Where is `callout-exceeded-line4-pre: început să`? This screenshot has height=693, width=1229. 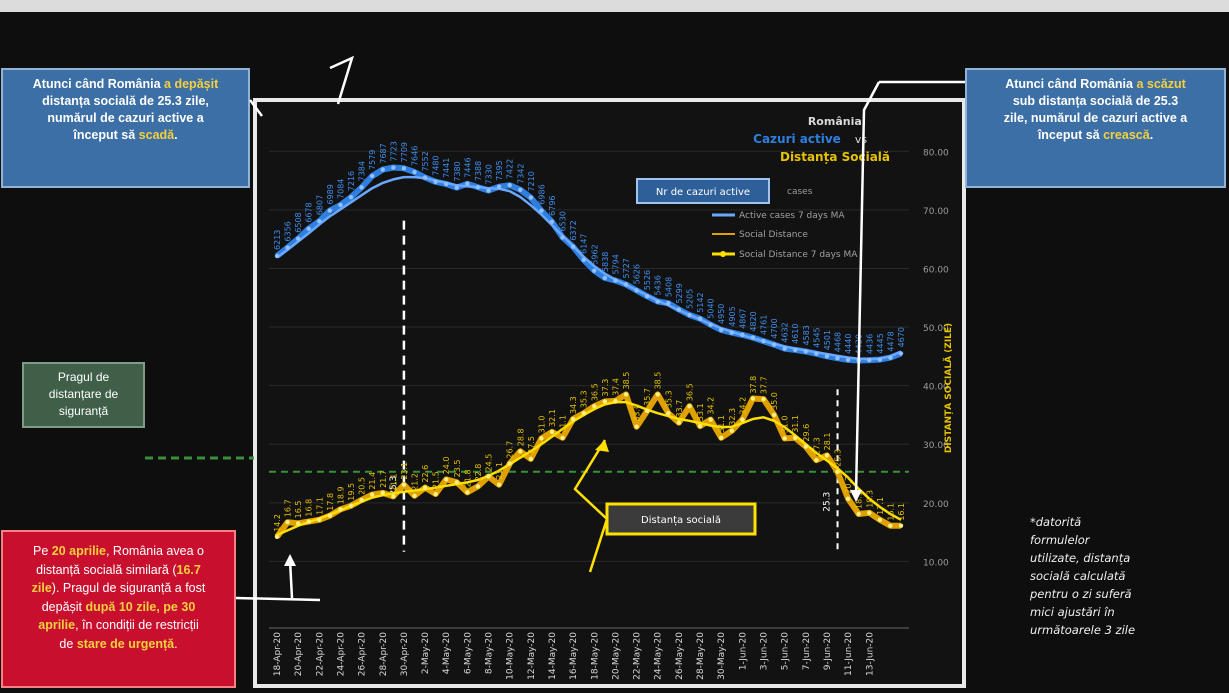
callout-exceeded-line4-pre: început să is located at coordinates (106, 135).